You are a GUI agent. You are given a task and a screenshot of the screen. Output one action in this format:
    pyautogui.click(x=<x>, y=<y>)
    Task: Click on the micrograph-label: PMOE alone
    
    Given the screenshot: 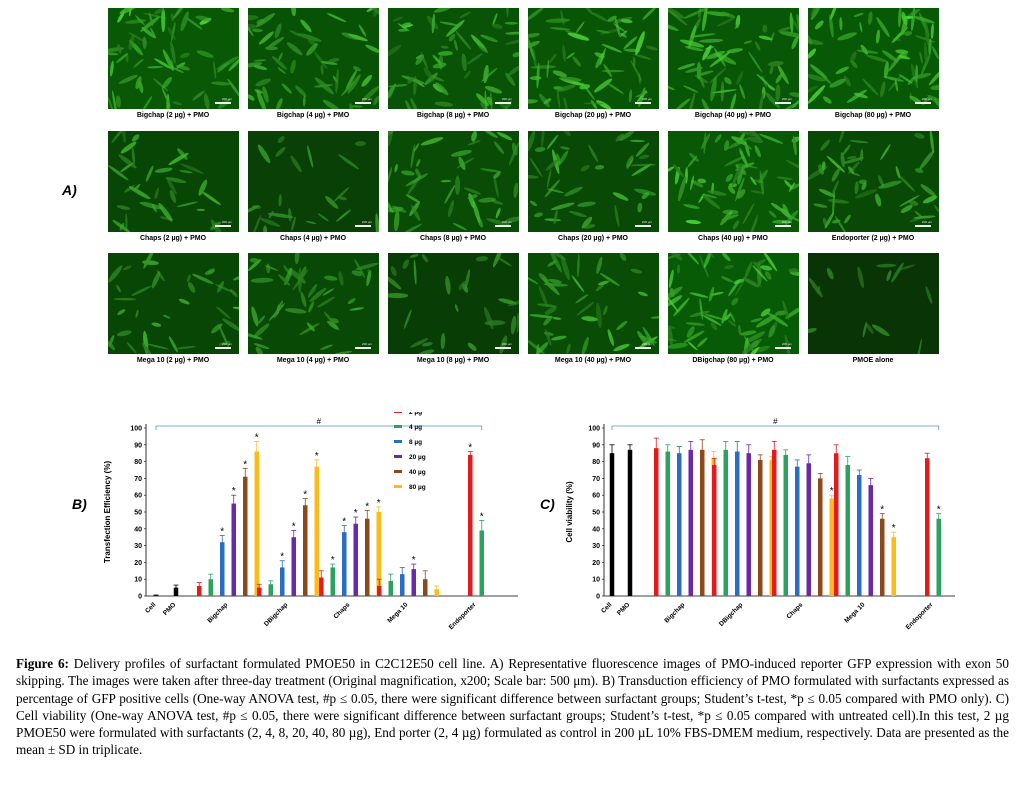 What is the action you would take?
    pyautogui.click(x=873, y=360)
    